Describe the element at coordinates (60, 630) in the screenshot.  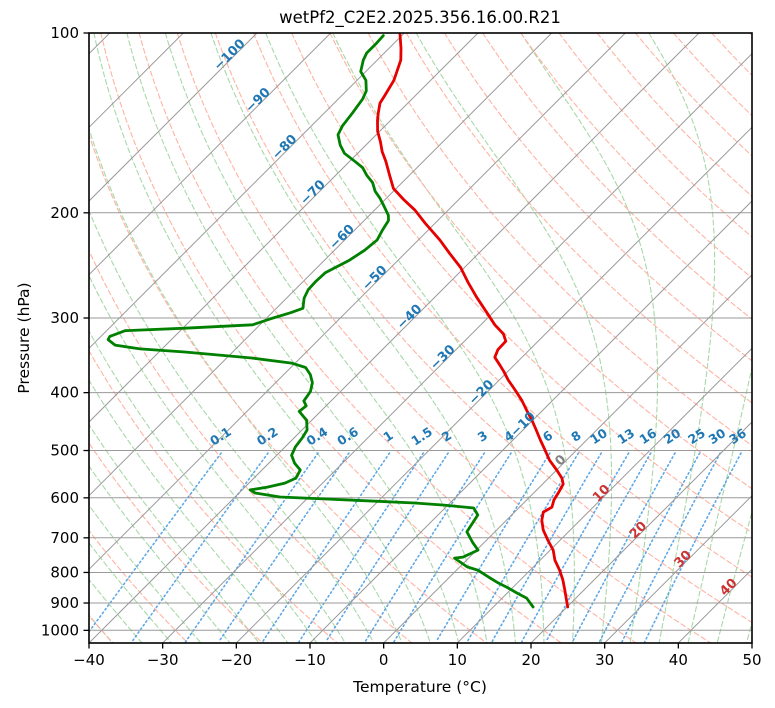
I see `y-tick-label: 1000` at that location.